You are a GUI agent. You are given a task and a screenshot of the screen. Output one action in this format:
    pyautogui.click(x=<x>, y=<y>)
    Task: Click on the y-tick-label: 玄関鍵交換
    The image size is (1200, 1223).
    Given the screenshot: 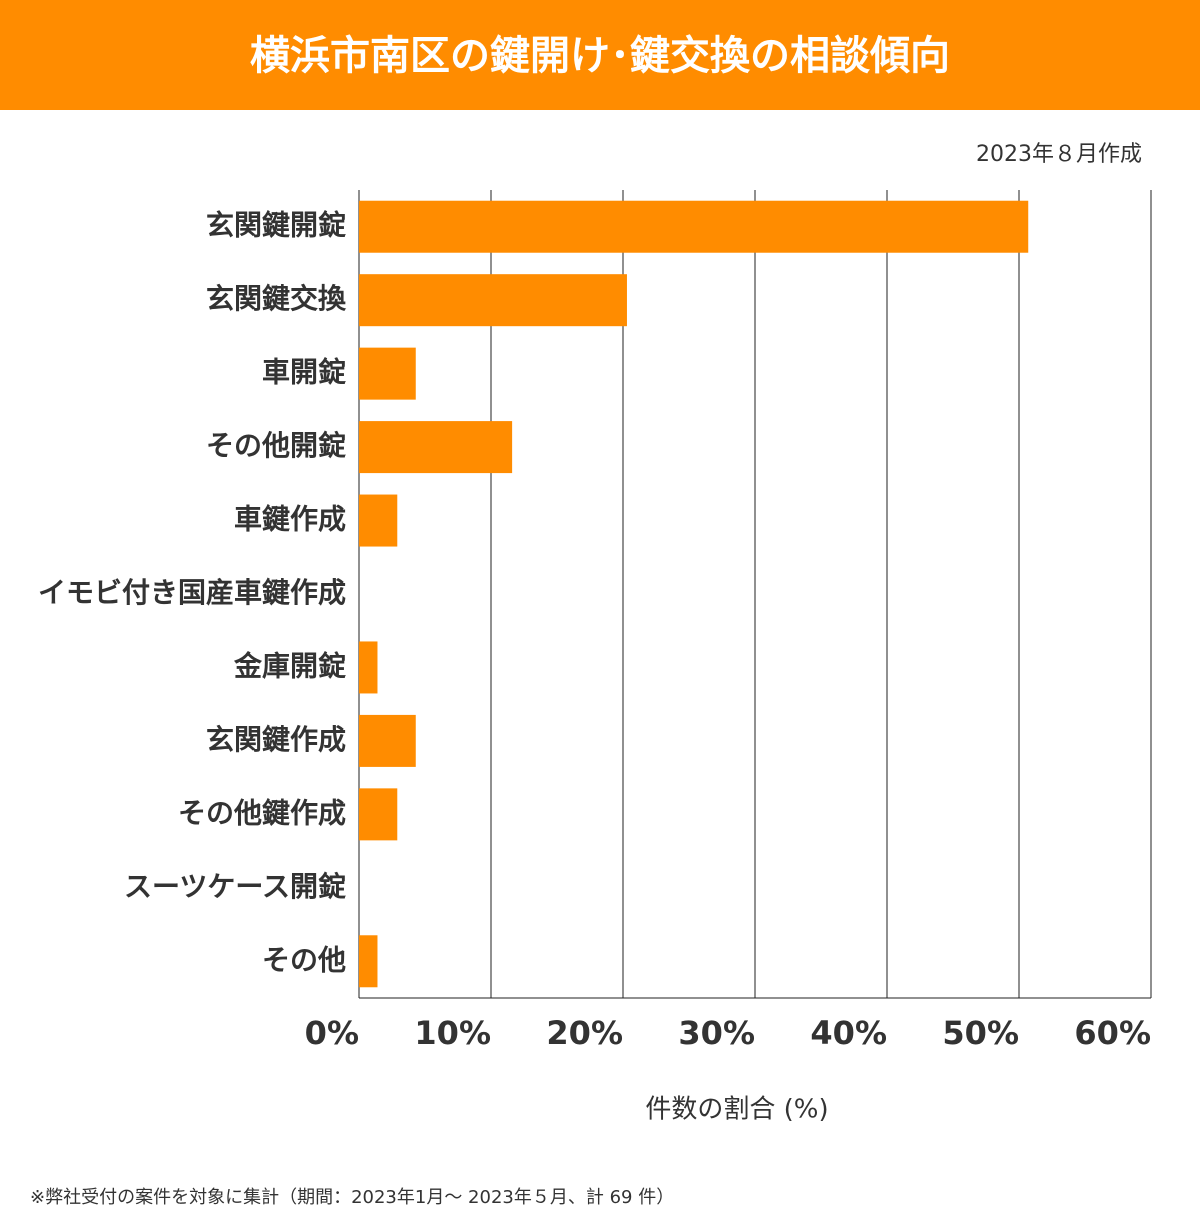 What is the action you would take?
    pyautogui.click(x=276, y=298)
    